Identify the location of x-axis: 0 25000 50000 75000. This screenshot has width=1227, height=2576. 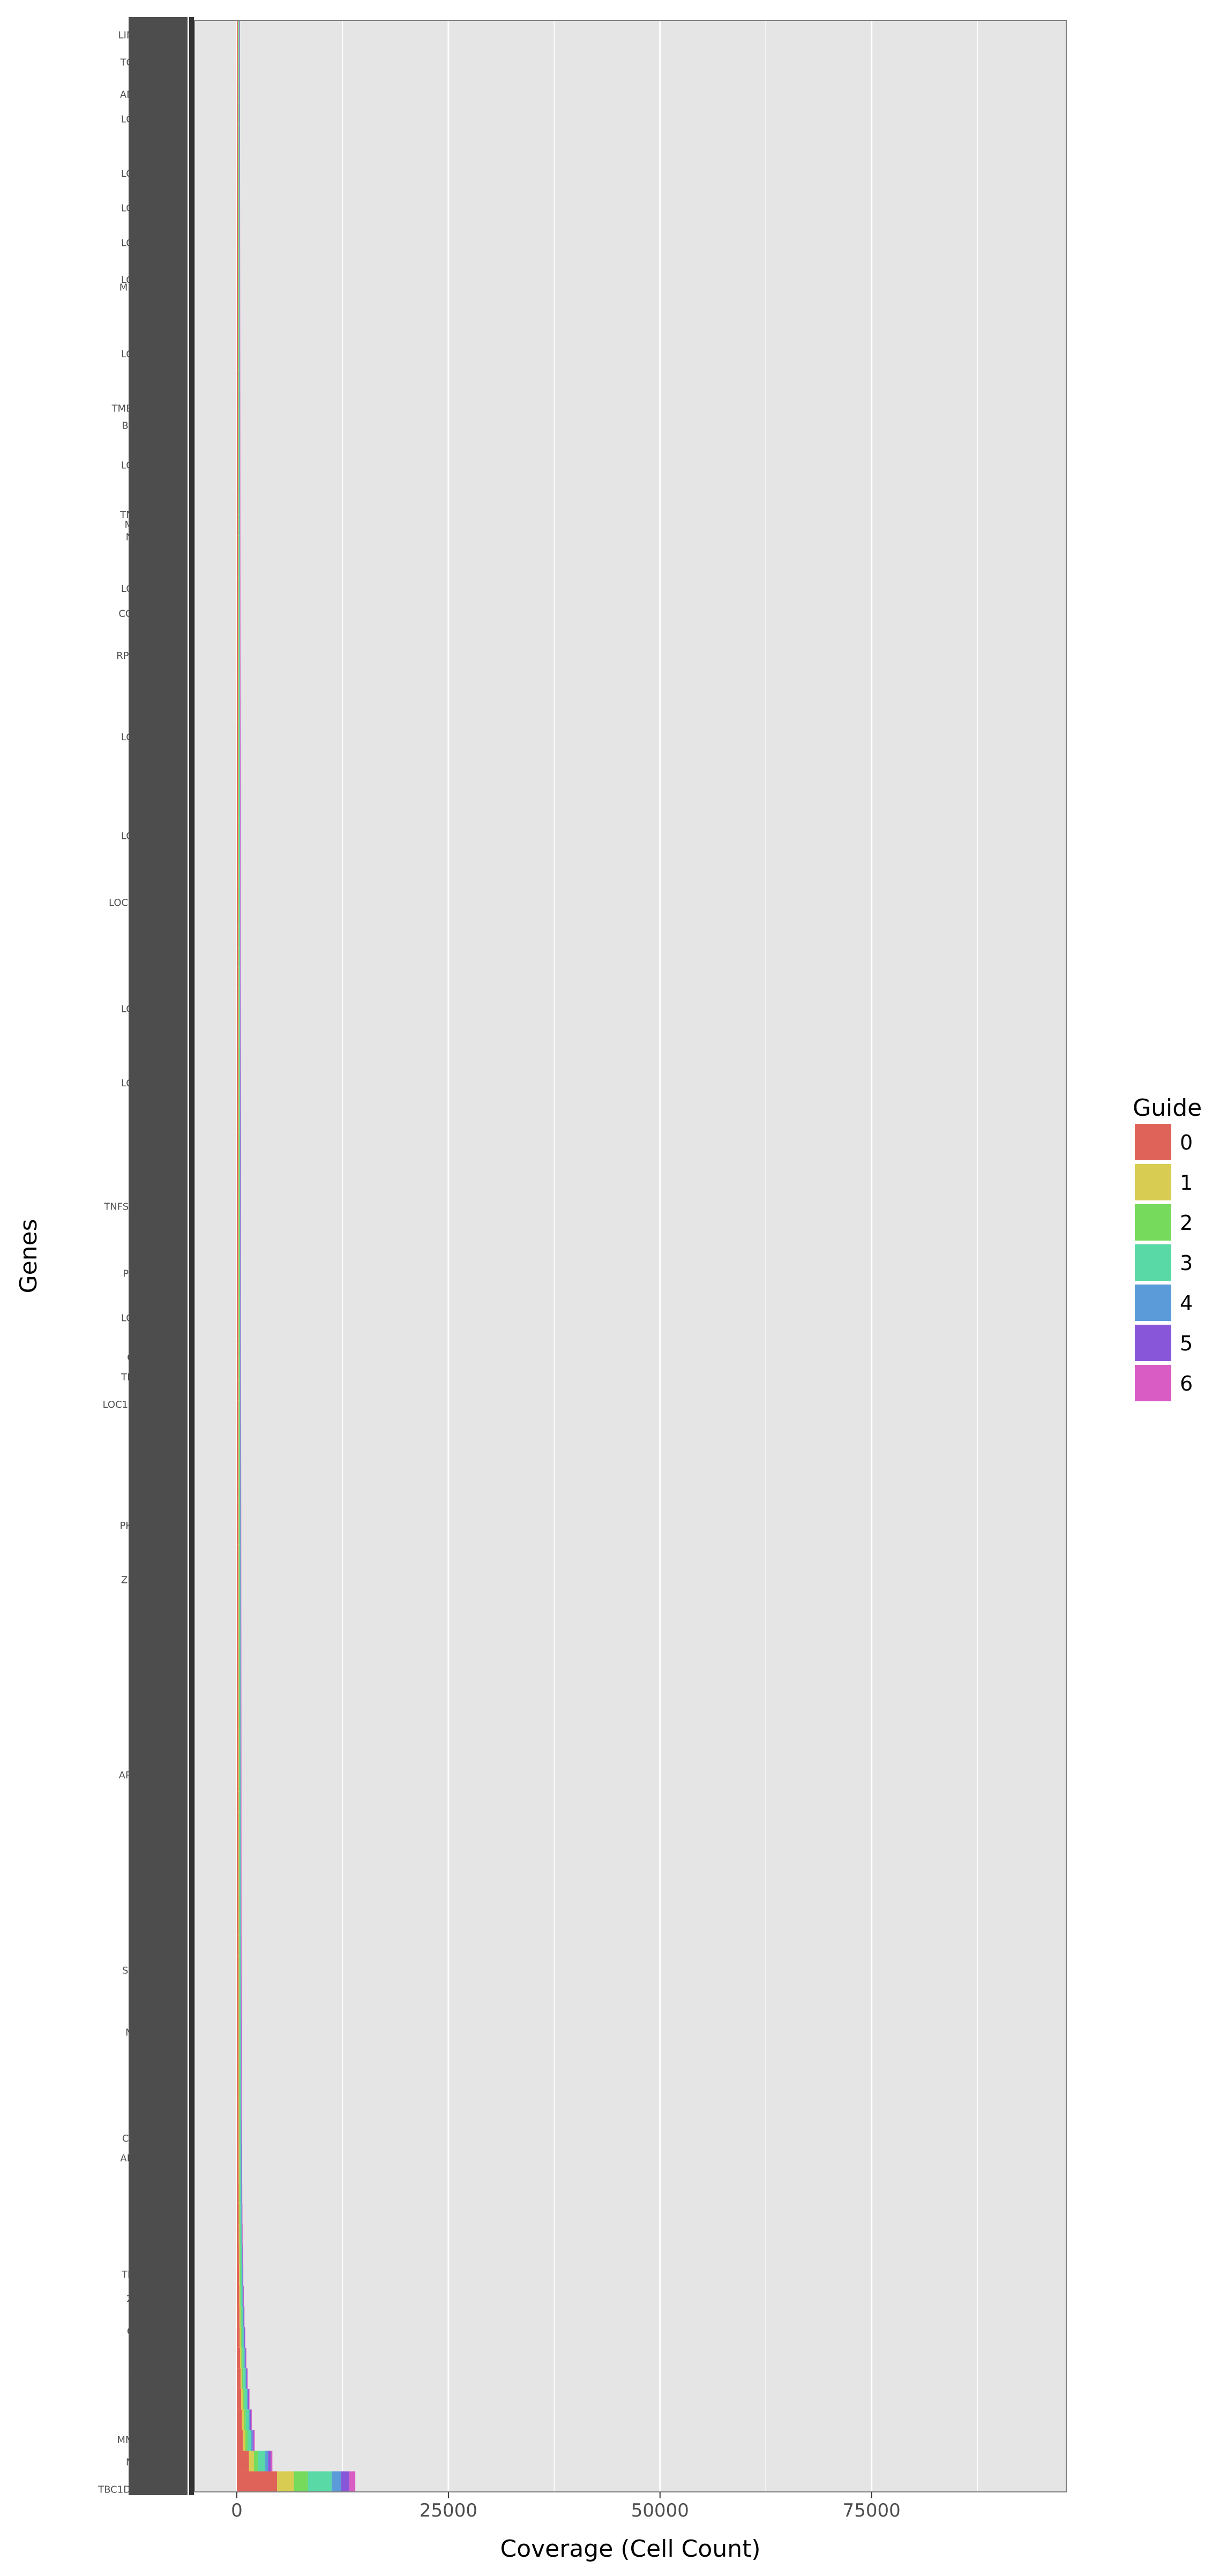
(566, 2506).